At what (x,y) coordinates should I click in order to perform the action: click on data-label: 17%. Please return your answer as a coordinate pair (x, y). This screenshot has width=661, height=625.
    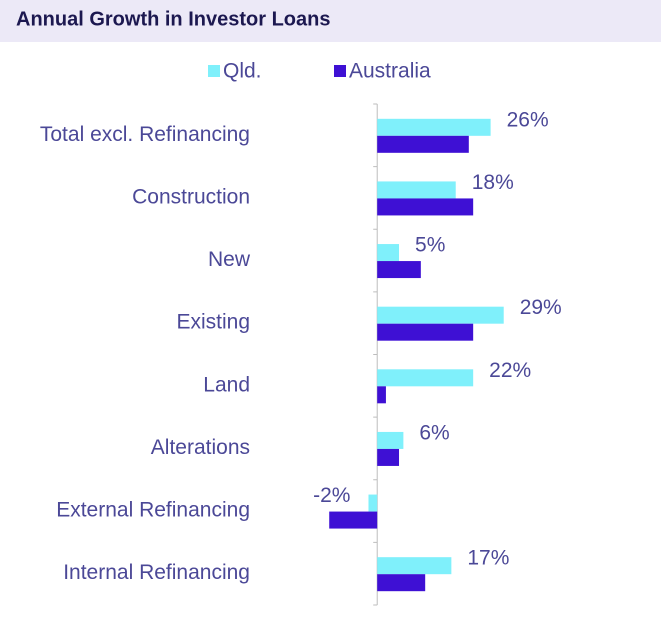
    Looking at the image, I should click on (488, 558).